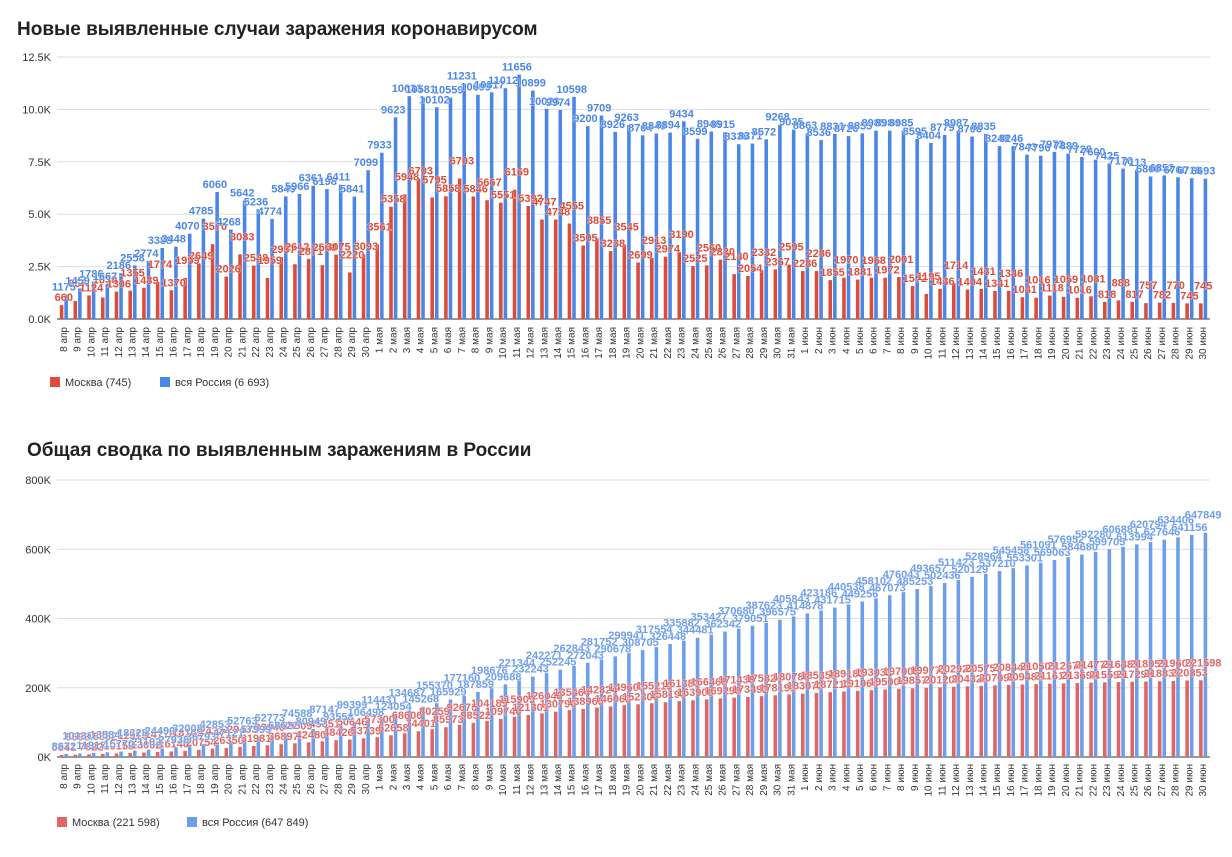  Describe the element at coordinates (407, 716) in the screenshot. I see `data-label-moscow: 68606` at that location.